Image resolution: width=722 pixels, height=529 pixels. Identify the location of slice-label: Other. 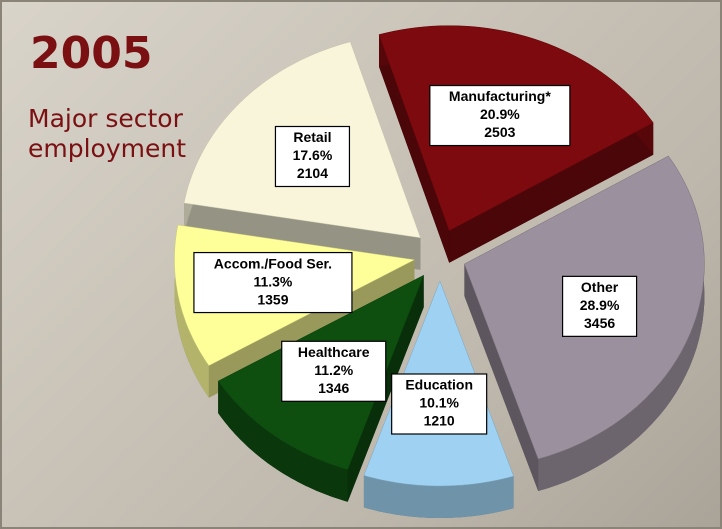
(600, 287).